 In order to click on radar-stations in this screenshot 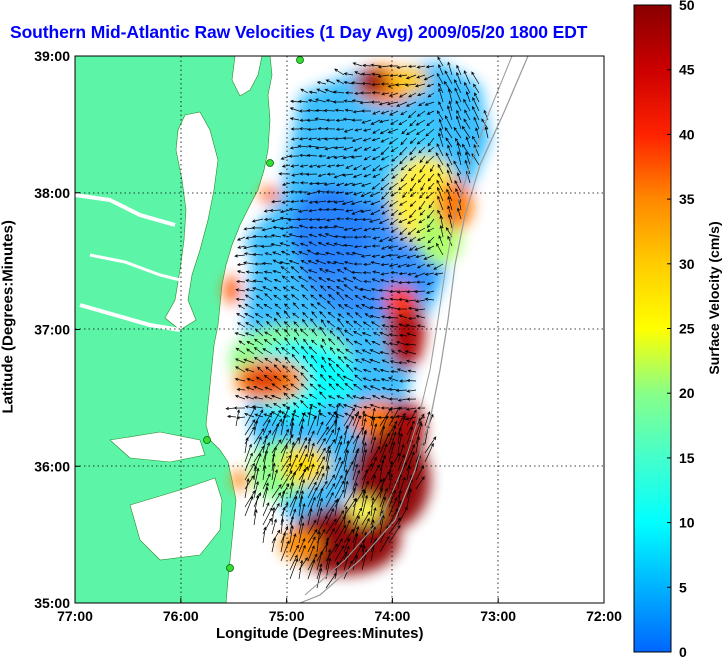, I will do `click(253, 314)`.